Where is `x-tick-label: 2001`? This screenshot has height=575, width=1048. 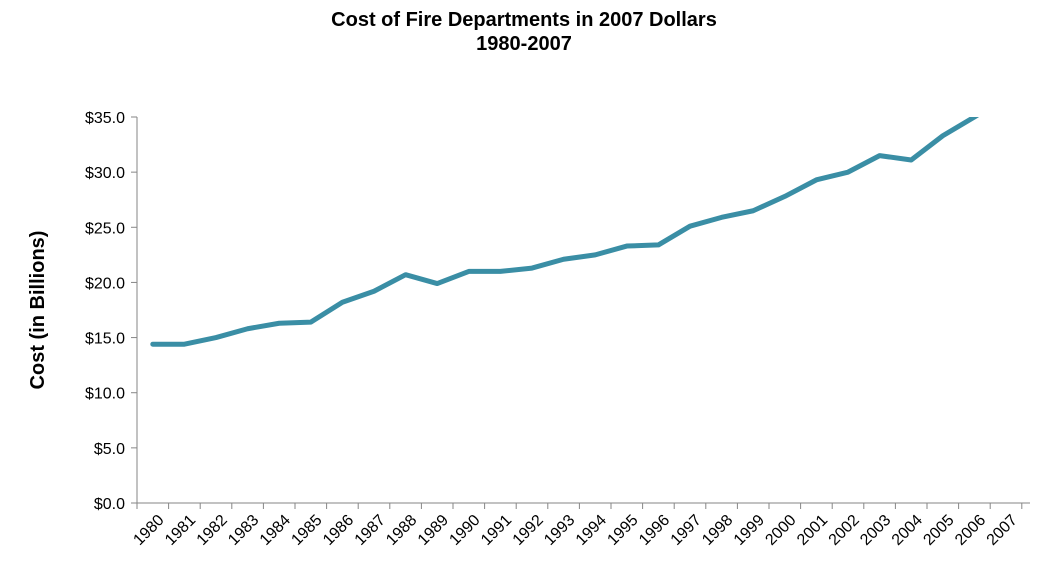
x-tick-label: 2001 is located at coordinates (812, 530).